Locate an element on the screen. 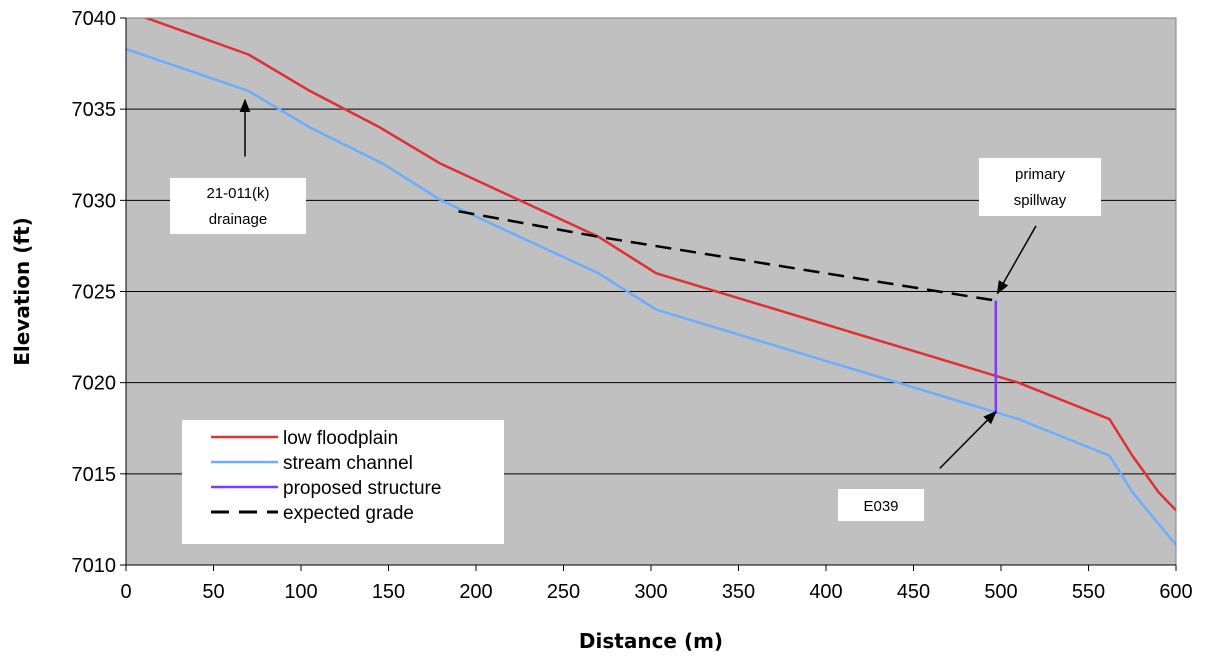 Image resolution: width=1210 pixels, height=659 pixels. x-tick-label-50: 50 is located at coordinates (213, 592).